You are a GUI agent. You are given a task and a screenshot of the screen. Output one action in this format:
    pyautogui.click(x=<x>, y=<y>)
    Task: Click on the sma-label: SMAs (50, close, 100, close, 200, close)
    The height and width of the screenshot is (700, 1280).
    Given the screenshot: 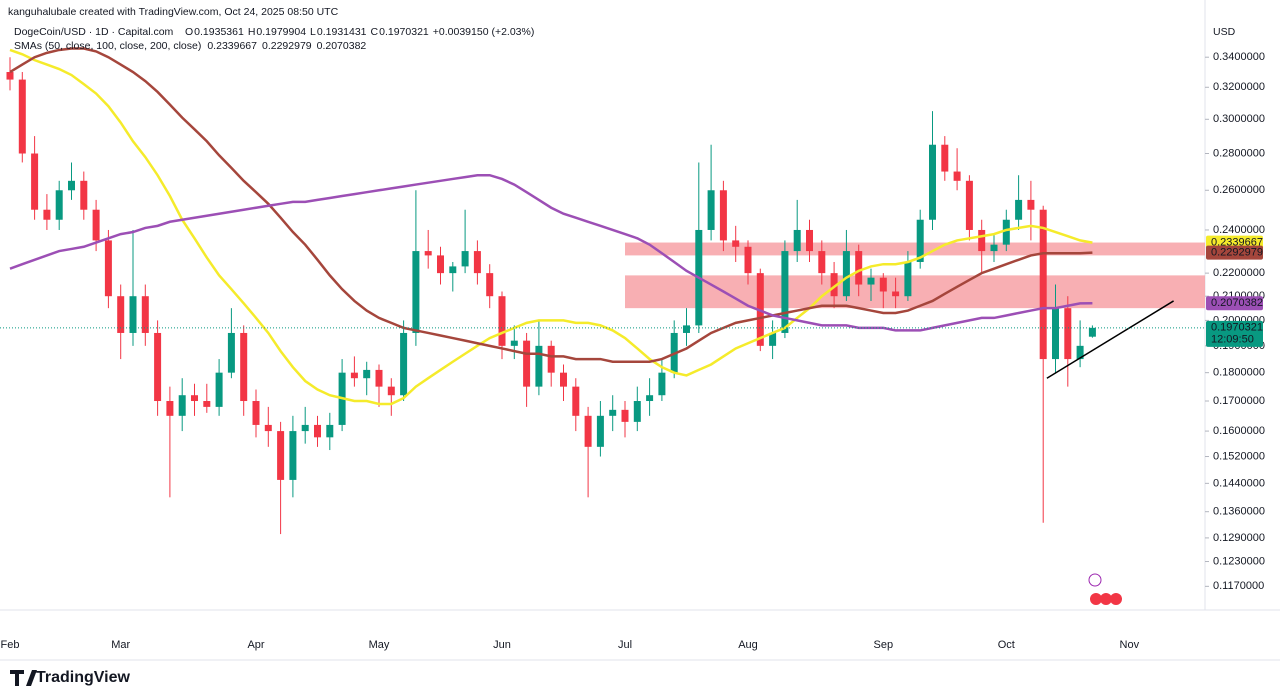 What is the action you would take?
    pyautogui.click(x=107, y=46)
    